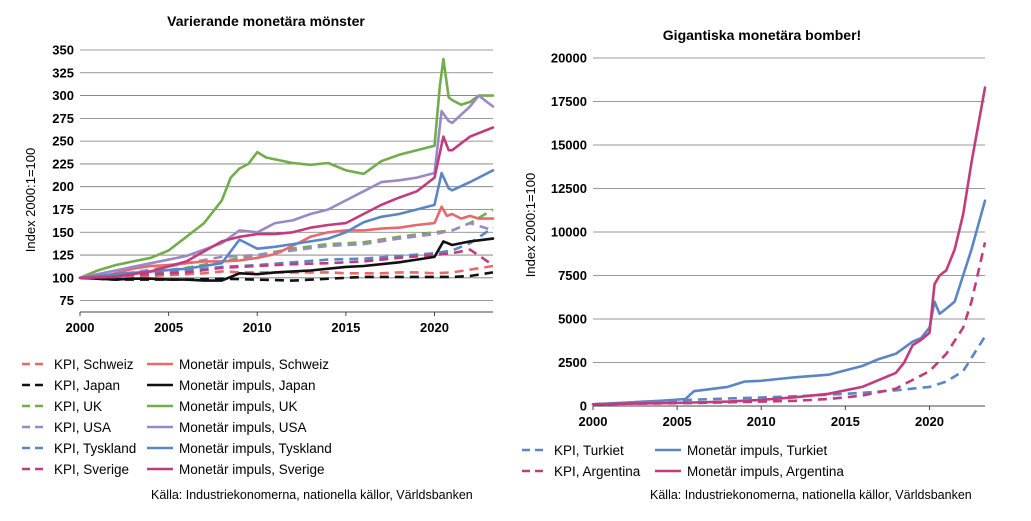 The height and width of the screenshot is (521, 1031). I want to click on legend-label: Monetär impuls, USA, so click(243, 427).